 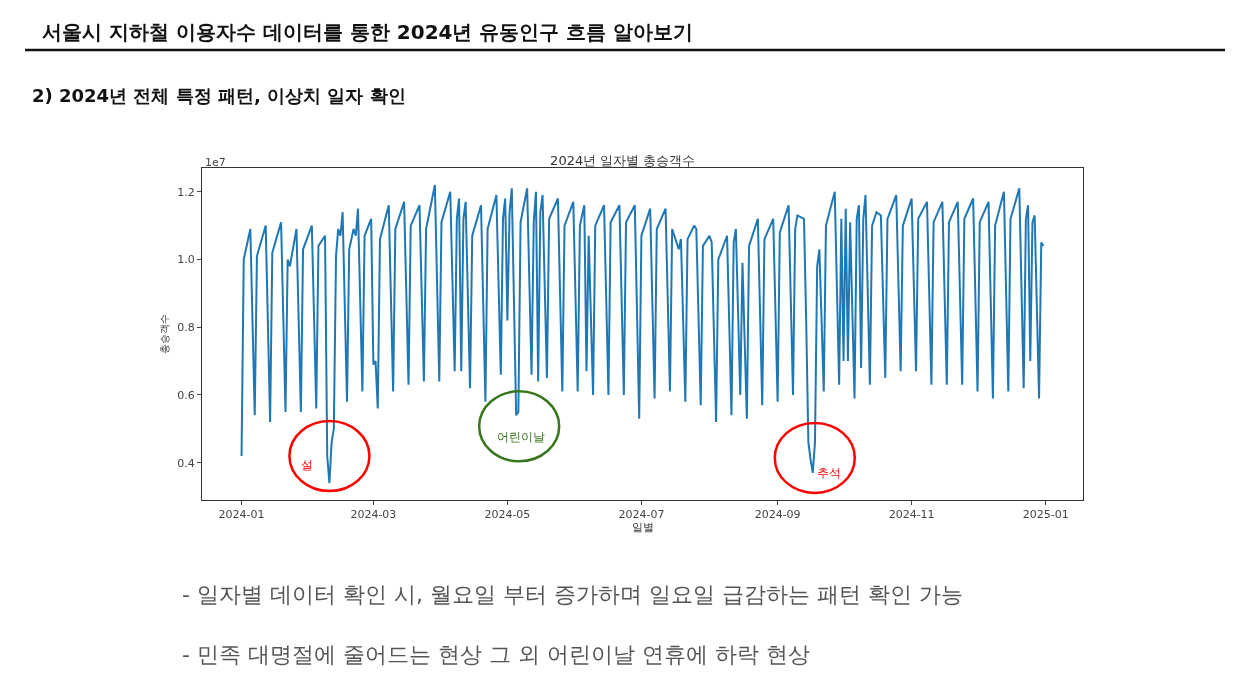 I want to click on annotation: 설, so click(x=307, y=465).